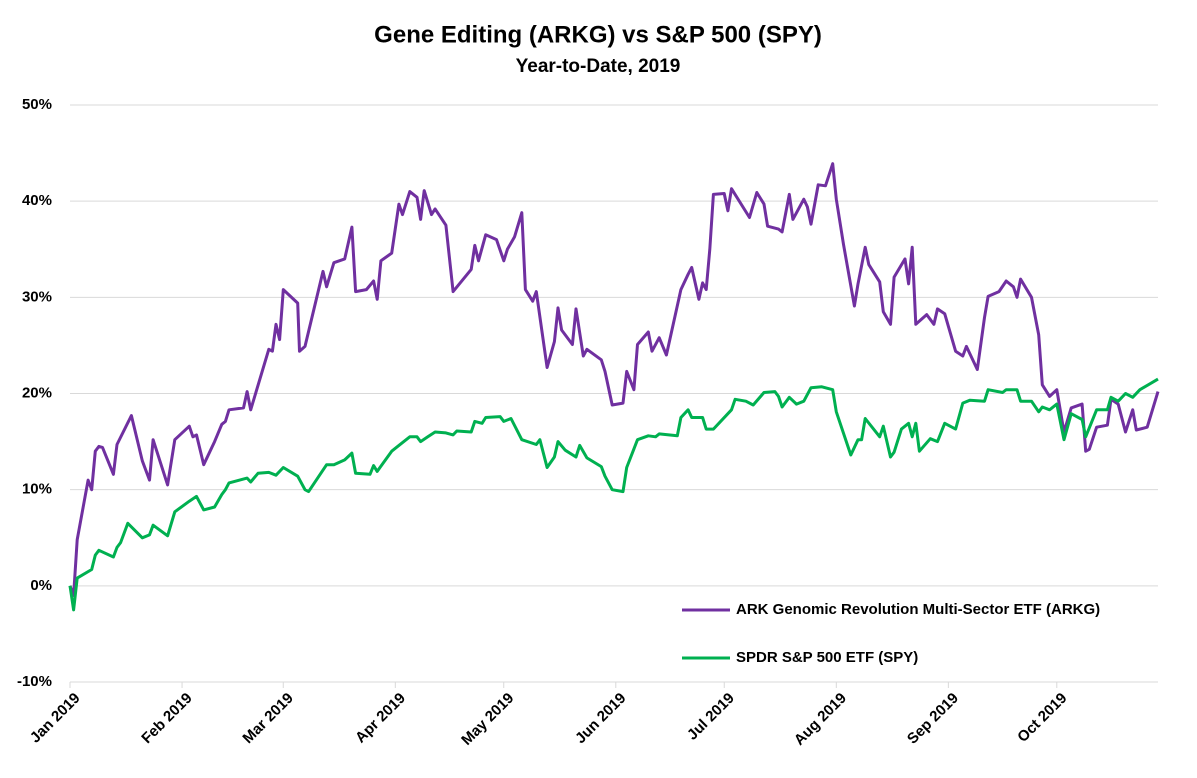  What do you see at coordinates (41, 585) in the screenshot?
I see `y-tick-label: 0%` at bounding box center [41, 585].